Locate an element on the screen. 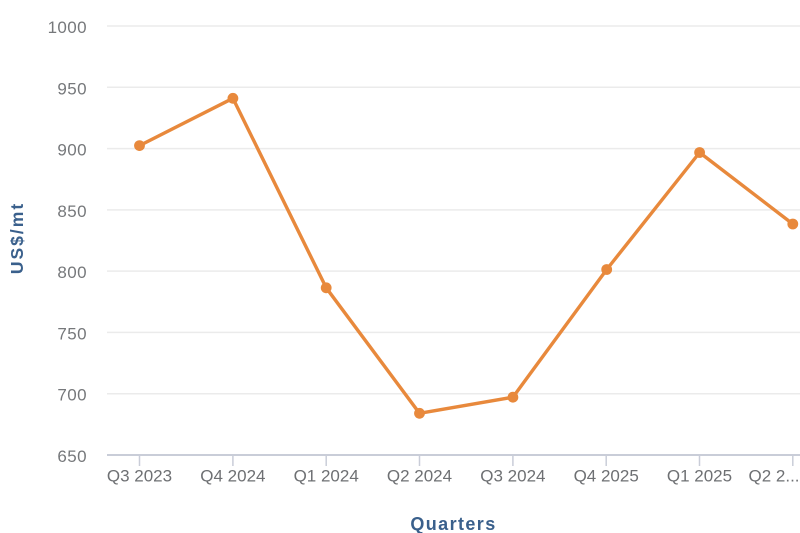  svg-text: US$/mt is located at coordinates (17, 238).